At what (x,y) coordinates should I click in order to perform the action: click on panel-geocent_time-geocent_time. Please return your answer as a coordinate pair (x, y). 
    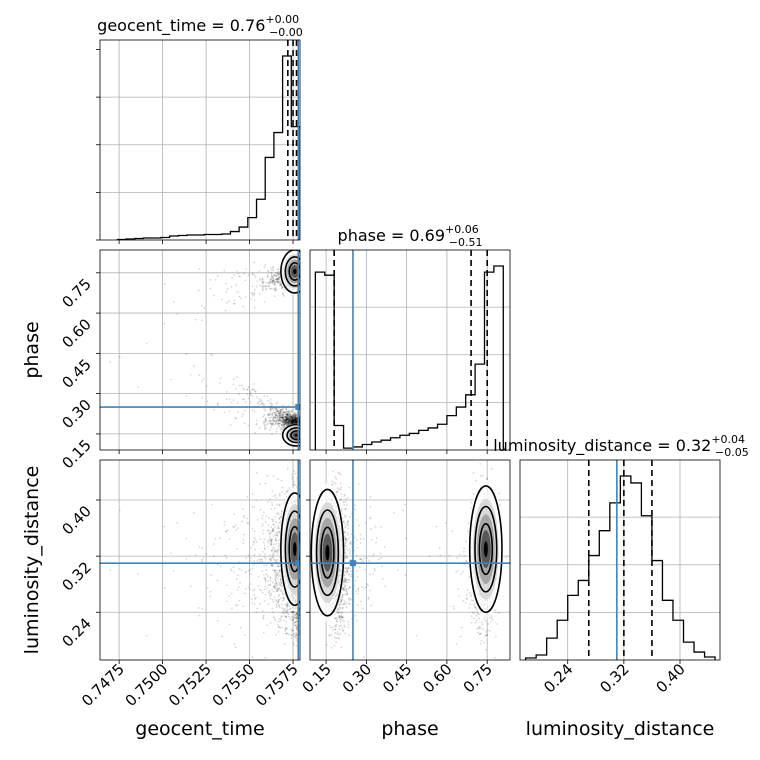
    Looking at the image, I should click on (198, 141).